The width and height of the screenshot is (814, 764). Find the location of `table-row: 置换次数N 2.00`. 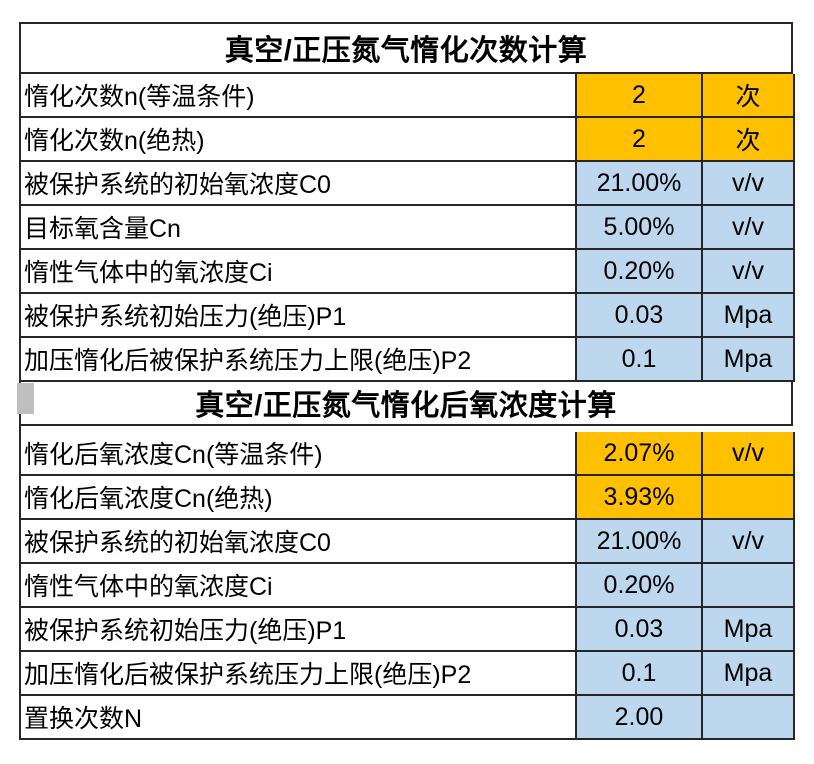

table-row: 置换次数N 2.00 is located at coordinates (408, 718).